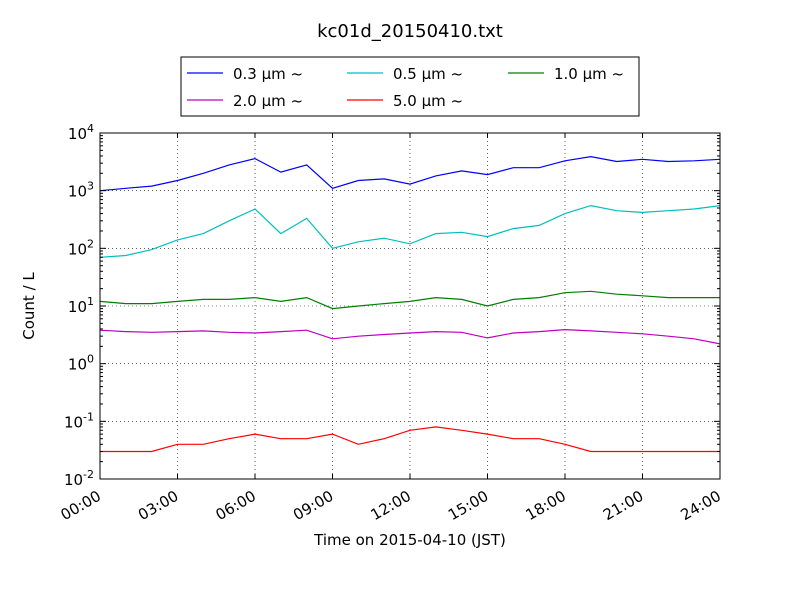 This screenshot has width=800, height=600. Describe the element at coordinates (701, 505) in the screenshot. I see `x-tick-label: 24:00` at that location.